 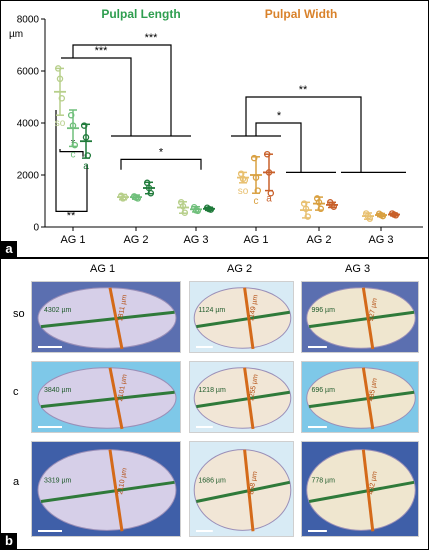 I want to click on orange-measurement-label: 858 µm, so click(x=253, y=483).